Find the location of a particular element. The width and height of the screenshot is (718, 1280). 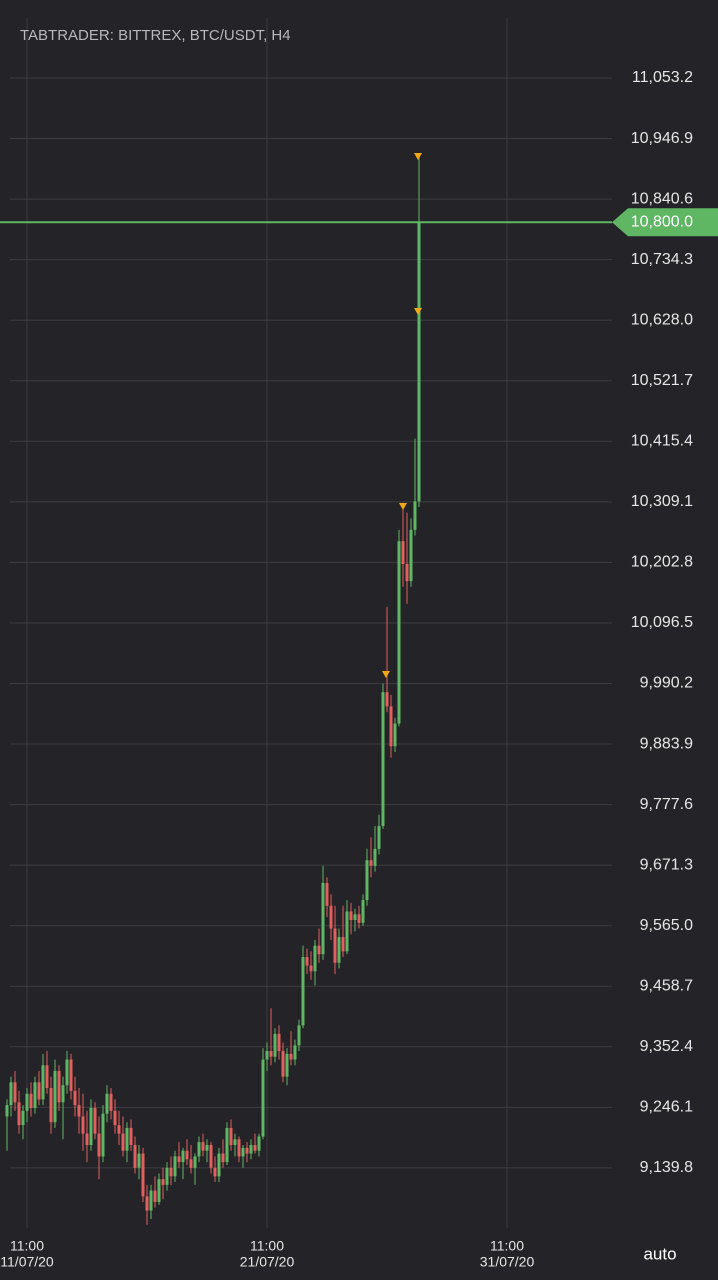

y-tick-label: 10,946.9 is located at coordinates (662, 138).